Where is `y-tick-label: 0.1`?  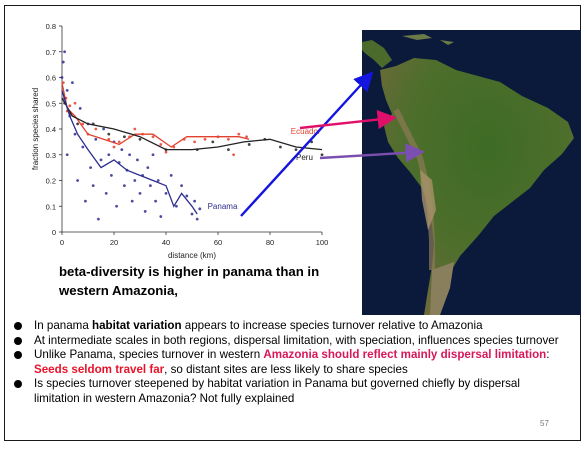 y-tick-label: 0.1 is located at coordinates (51, 206).